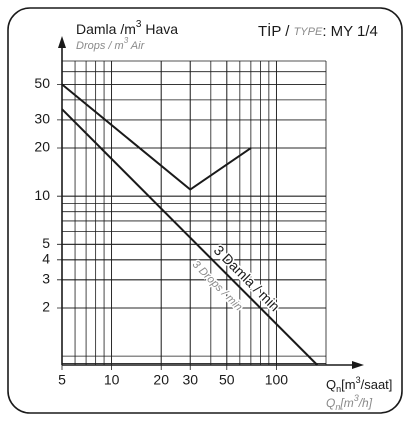 The width and height of the screenshot is (410, 421). What do you see at coordinates (112, 380) in the screenshot?
I see `x-tick-label: 10` at bounding box center [112, 380].